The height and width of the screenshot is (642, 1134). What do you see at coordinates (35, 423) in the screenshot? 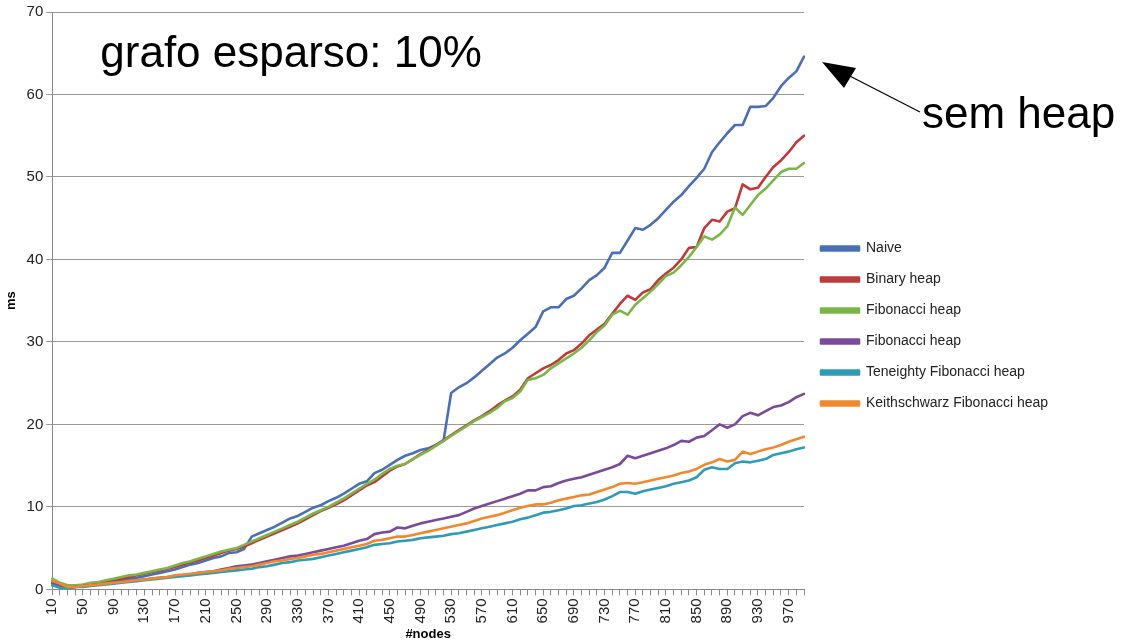
I see `y-tick-label: 20` at bounding box center [35, 423].